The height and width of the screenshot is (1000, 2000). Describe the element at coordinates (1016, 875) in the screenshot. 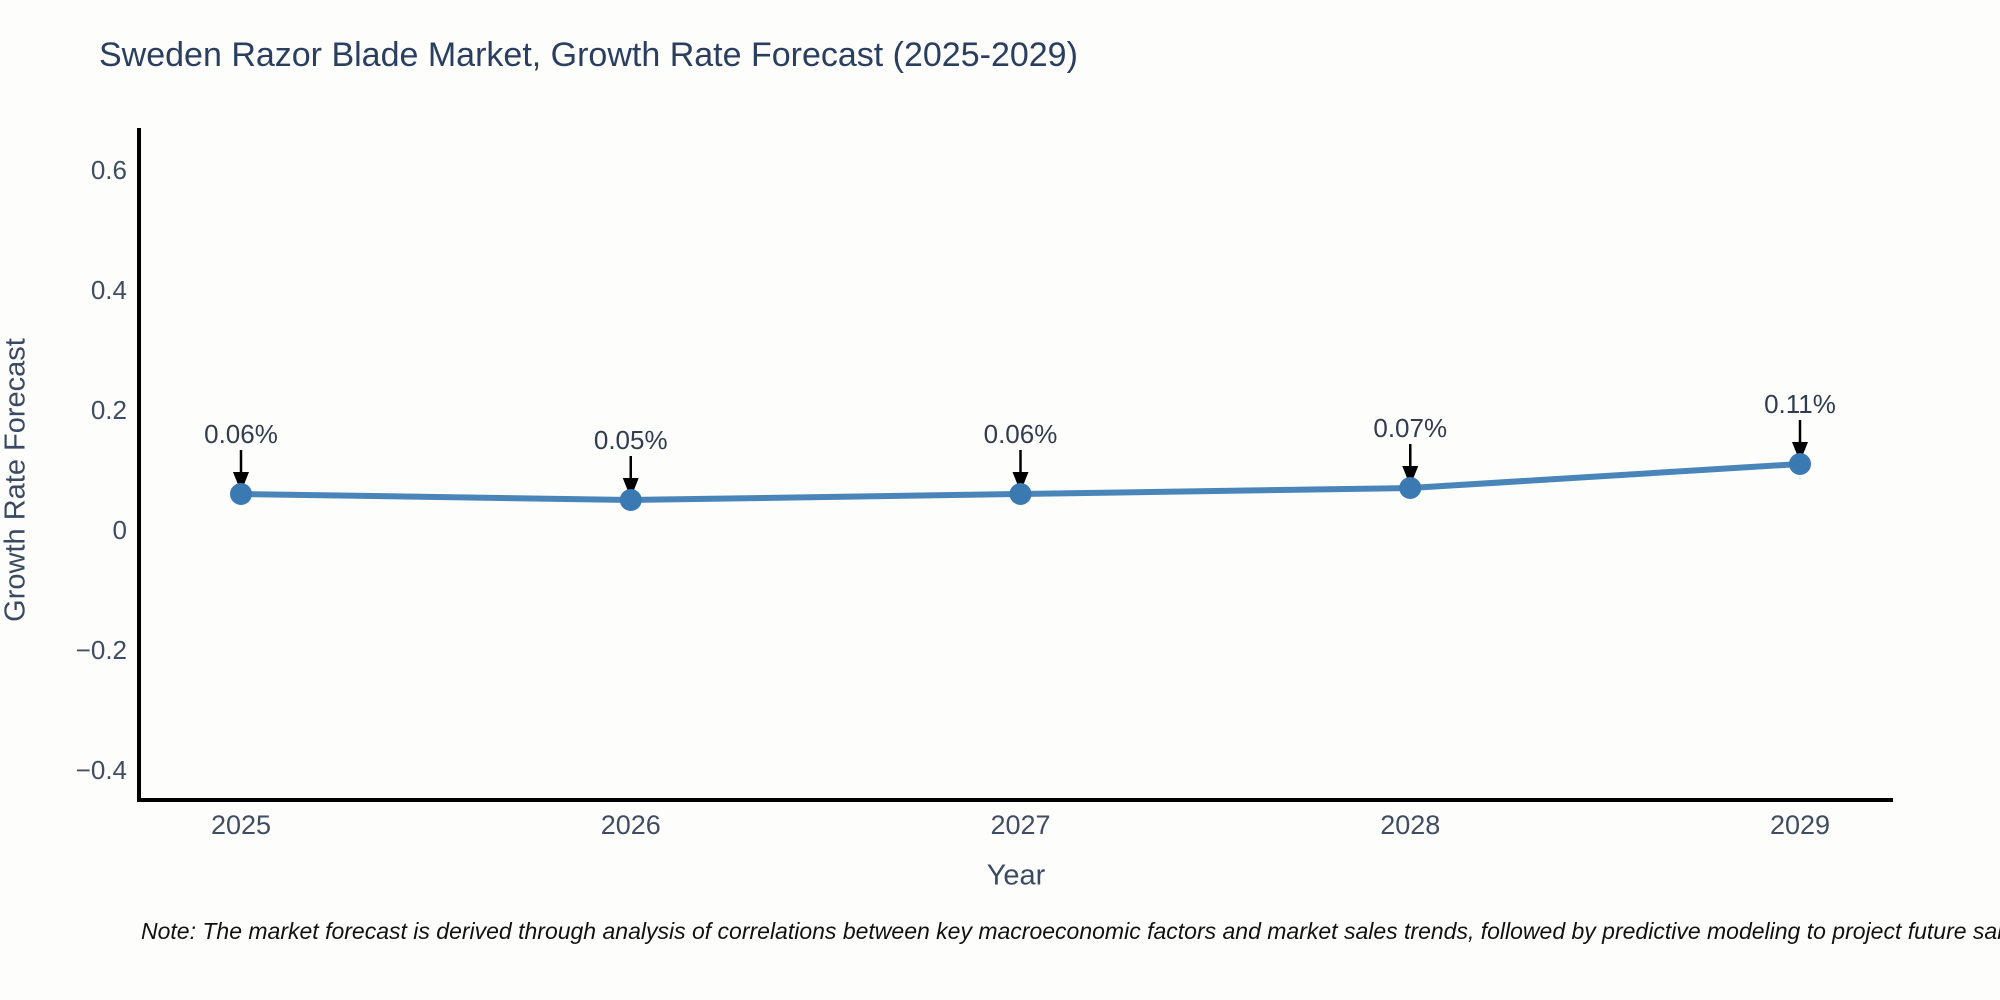

I see `x-axis-title: Year` at that location.